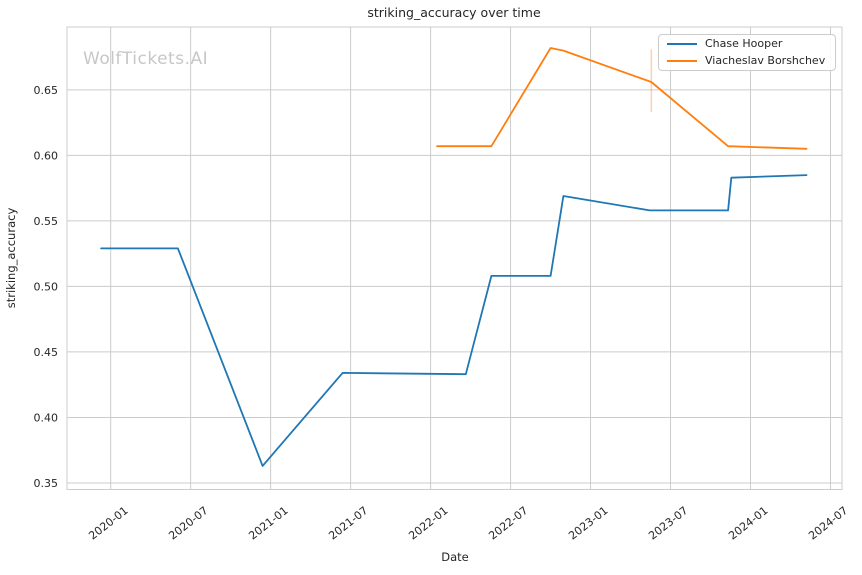 This screenshot has width=862, height=575. Describe the element at coordinates (428, 523) in the screenshot. I see `x-tick-label-2022-01: 2022-01` at that location.